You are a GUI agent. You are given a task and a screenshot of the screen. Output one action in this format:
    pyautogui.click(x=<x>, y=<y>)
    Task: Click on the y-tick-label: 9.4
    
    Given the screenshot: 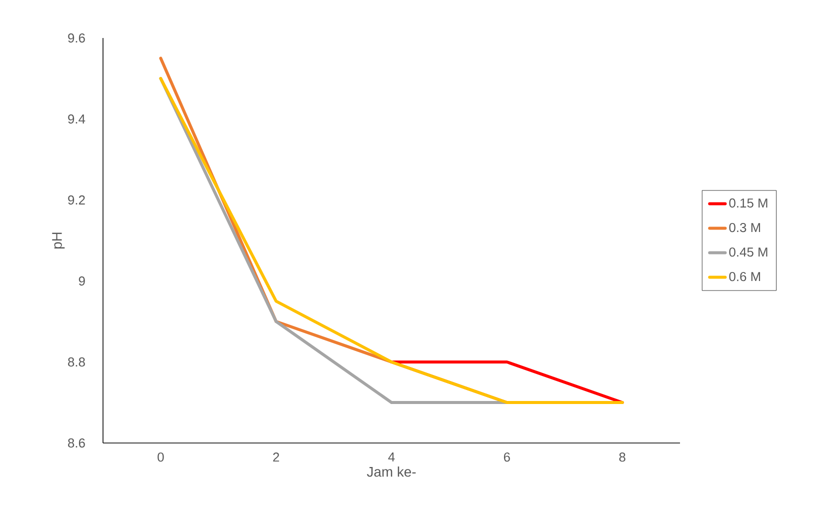 What is the action you would take?
    pyautogui.click(x=77, y=119)
    